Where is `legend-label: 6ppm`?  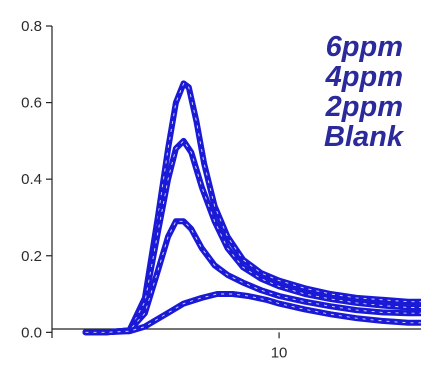
legend-label: 6ppm is located at coordinates (364, 47).